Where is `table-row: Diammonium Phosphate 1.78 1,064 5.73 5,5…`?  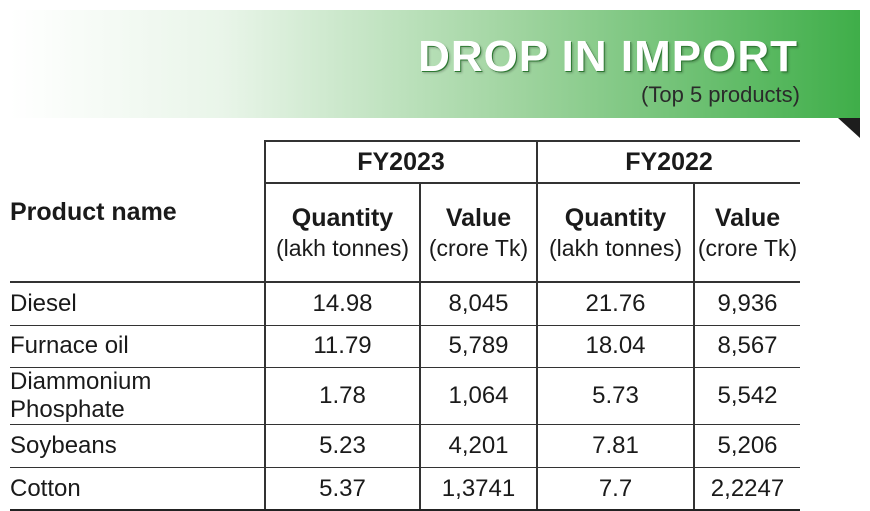
table-row: Diammonium Phosphate 1.78 1,064 5.73 5,5… is located at coordinates (405, 396).